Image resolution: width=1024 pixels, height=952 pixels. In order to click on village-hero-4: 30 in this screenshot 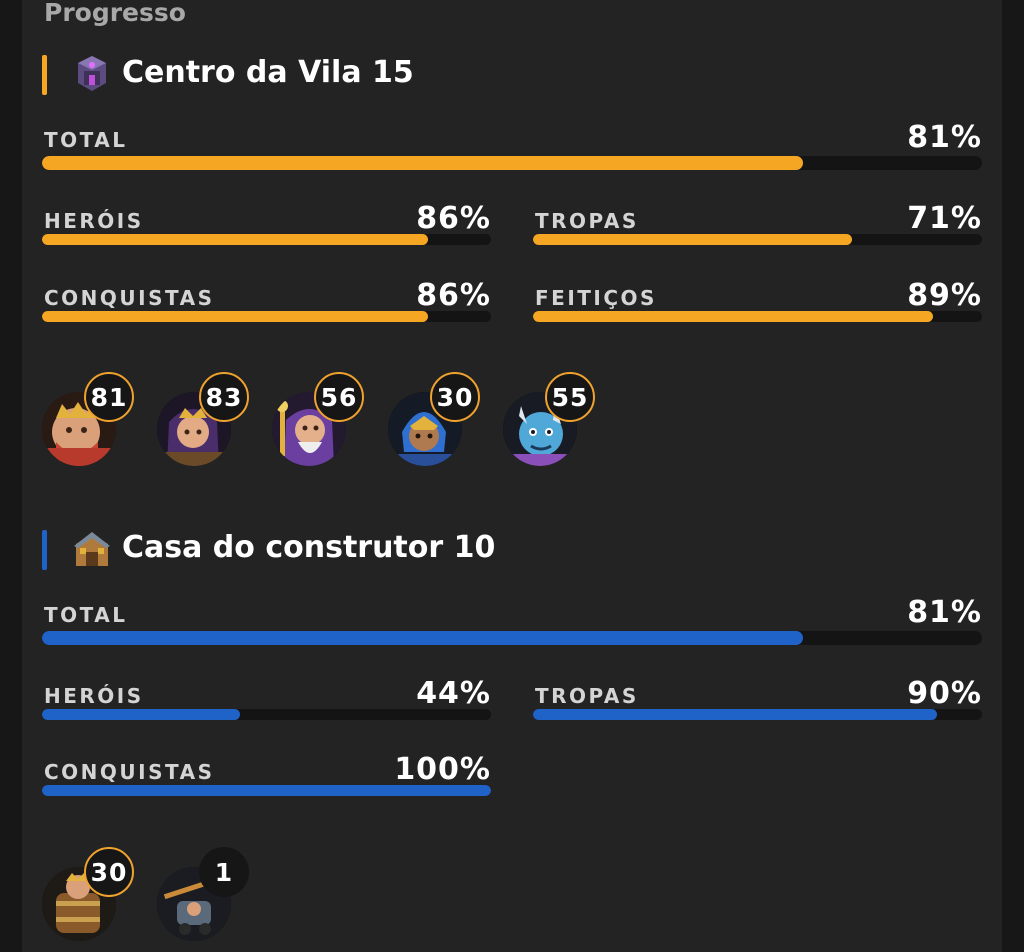, I will do `click(438, 422)`.